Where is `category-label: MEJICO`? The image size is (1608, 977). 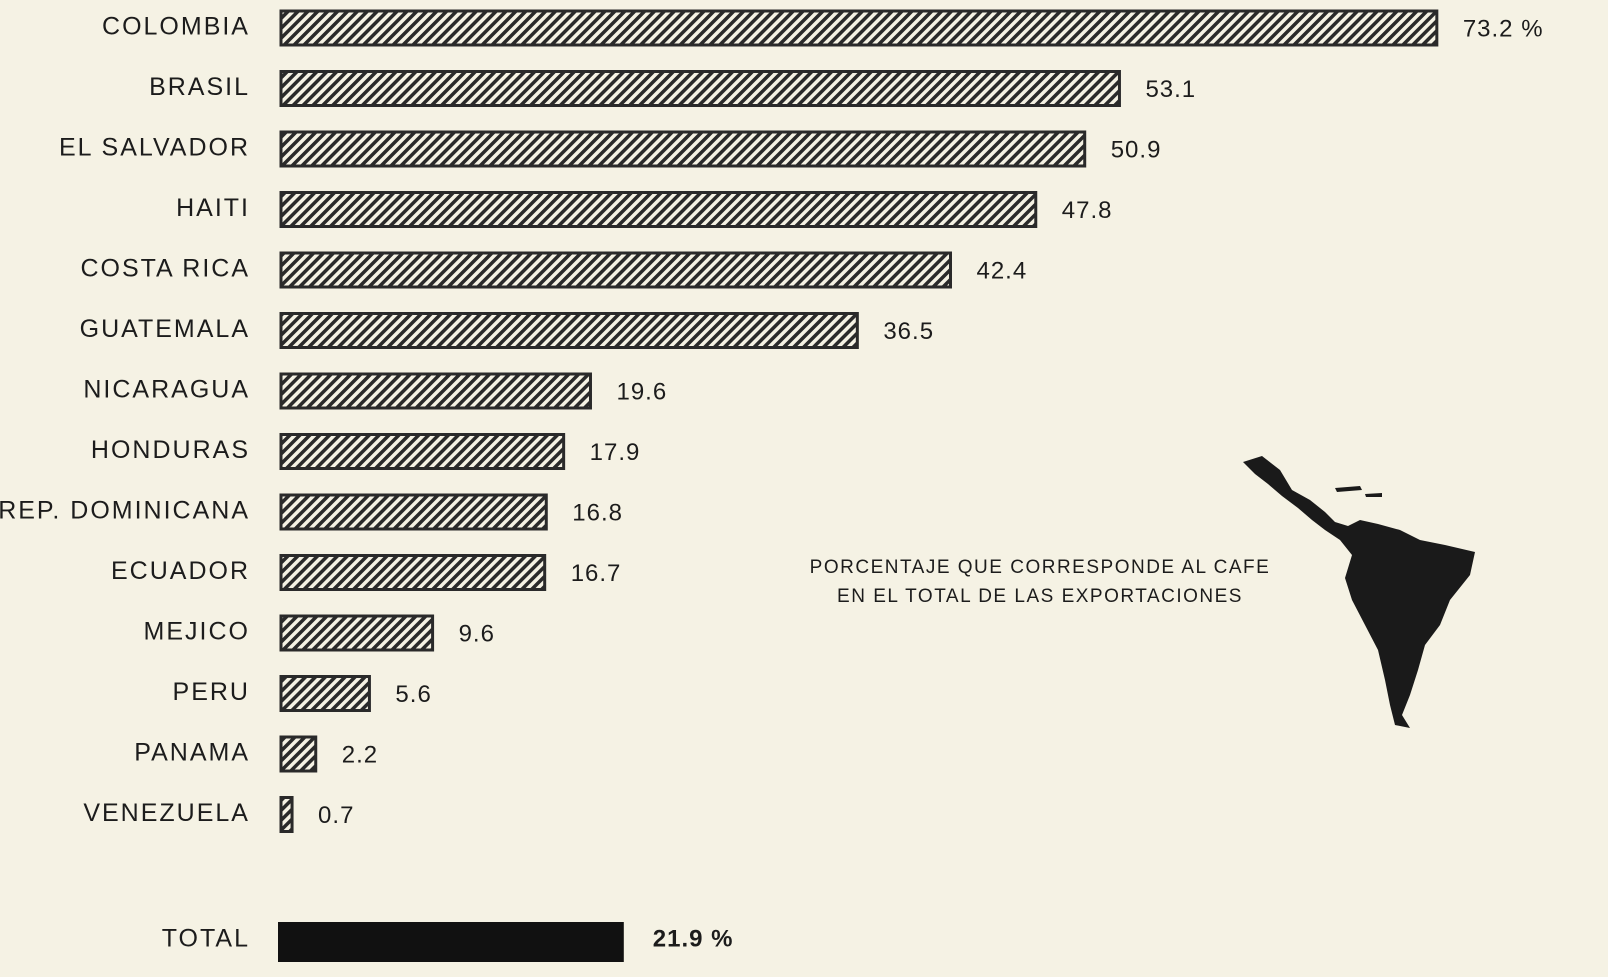 category-label: MEJICO is located at coordinates (197, 632).